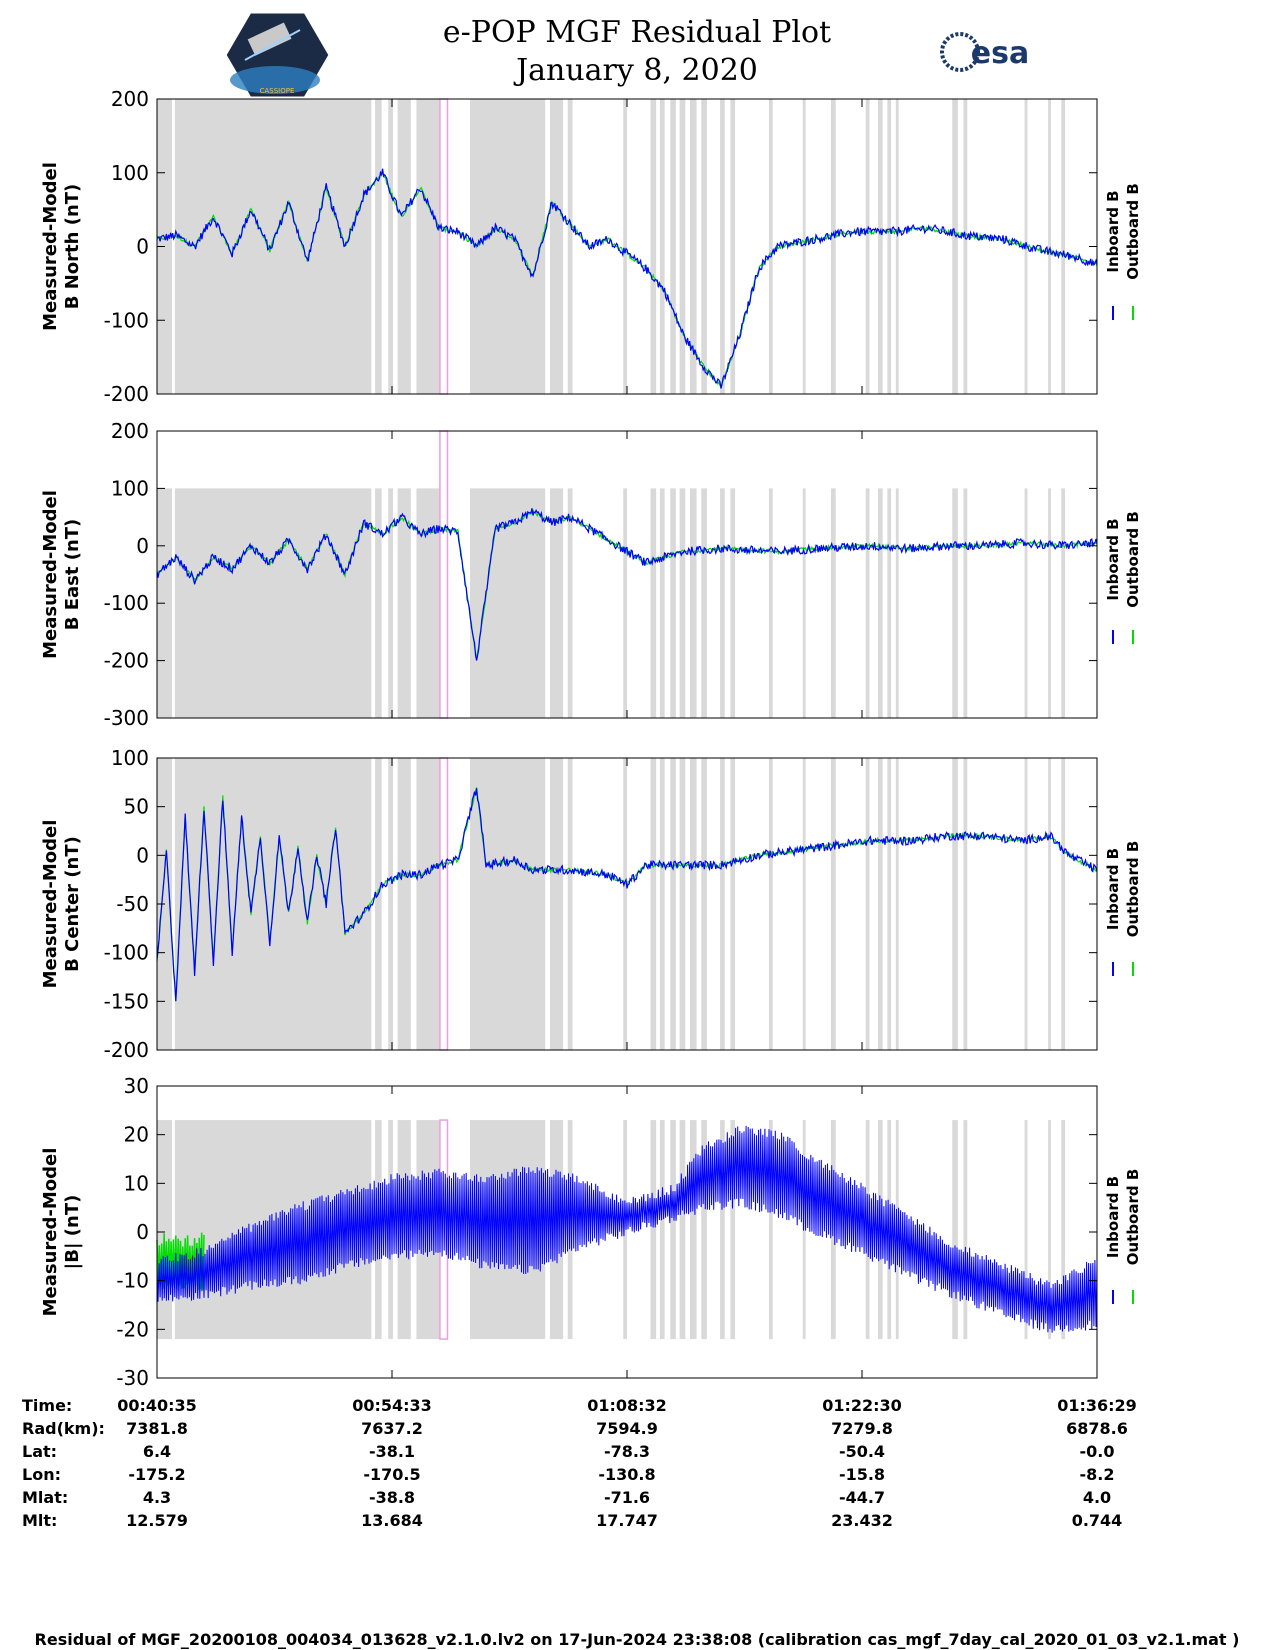 This screenshot has height=1650, width=1275. What do you see at coordinates (50, 904) in the screenshot?
I see `y-axis-label-line1: Measured-Model` at bounding box center [50, 904].